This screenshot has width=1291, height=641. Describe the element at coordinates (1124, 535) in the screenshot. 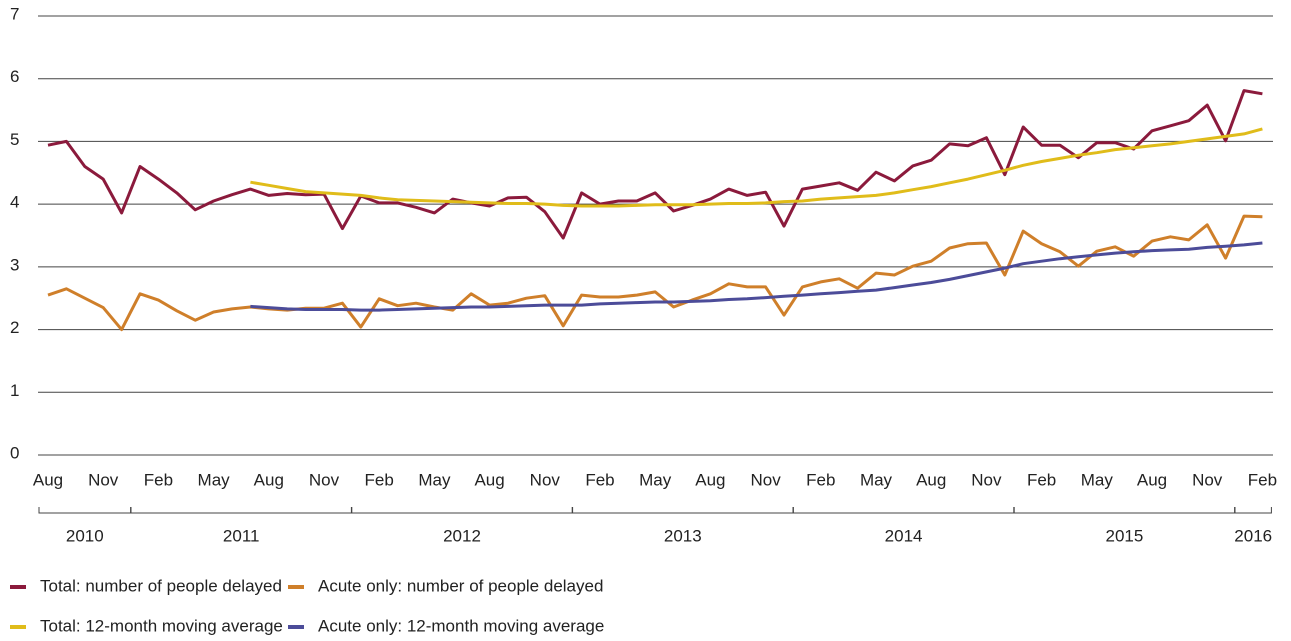

I see `year-label: 2015` at that location.